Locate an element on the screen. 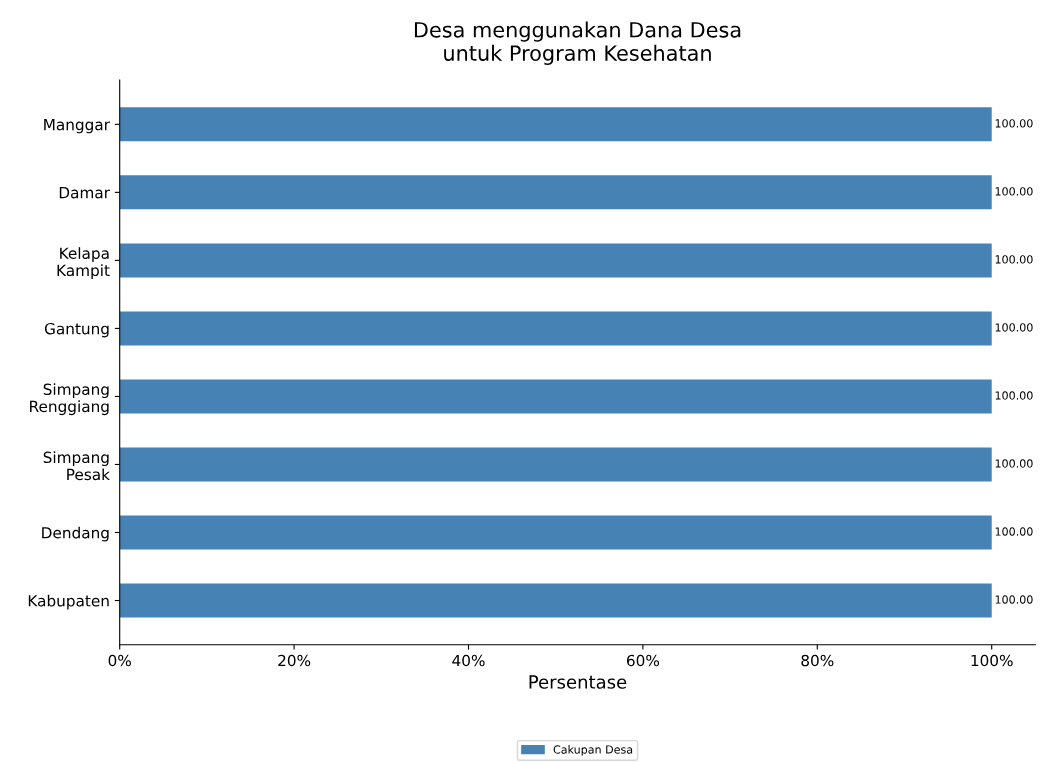  y-tick-label: Kabupaten is located at coordinates (68, 602).